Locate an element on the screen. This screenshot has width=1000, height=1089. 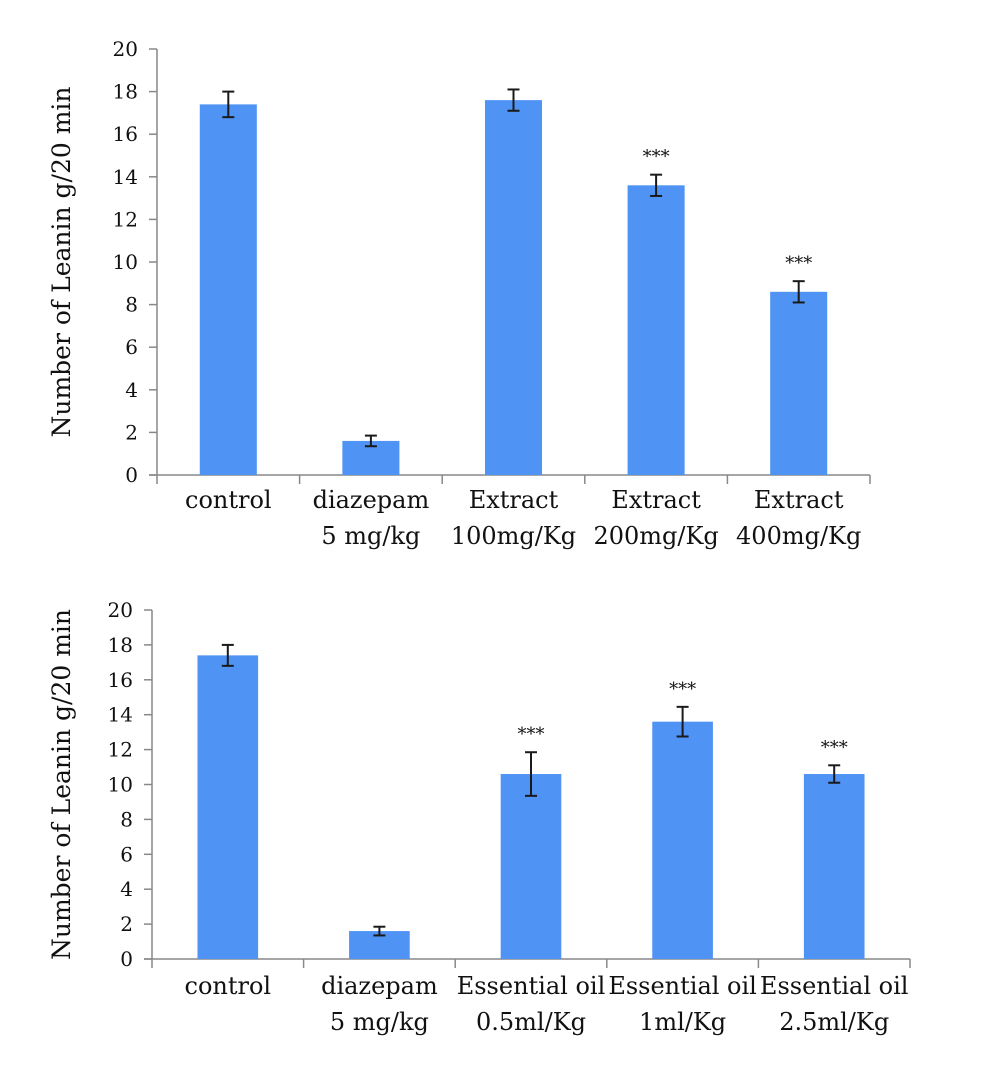
x-tick-label: 200mg/Kg is located at coordinates (655, 536).